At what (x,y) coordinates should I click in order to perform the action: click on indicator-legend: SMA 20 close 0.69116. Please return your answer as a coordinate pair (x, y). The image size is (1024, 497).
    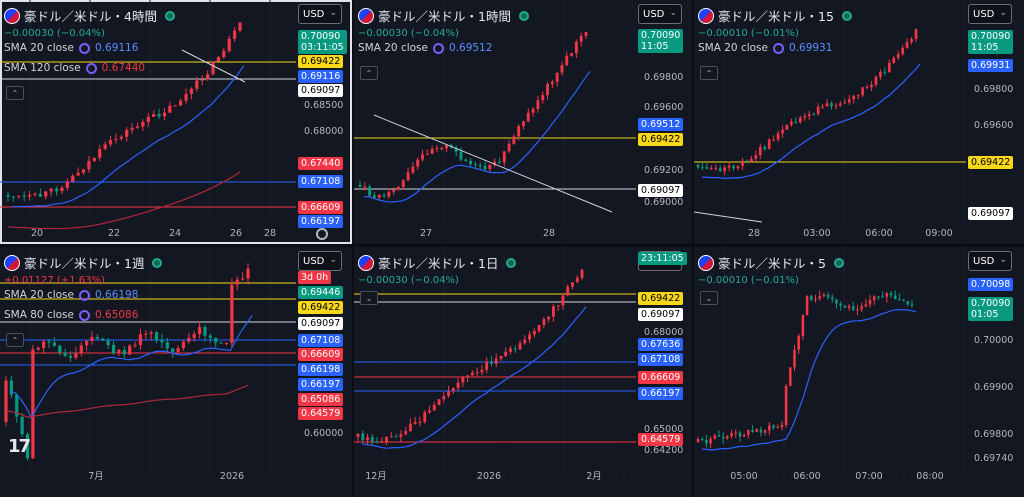
    Looking at the image, I should click on (71, 48).